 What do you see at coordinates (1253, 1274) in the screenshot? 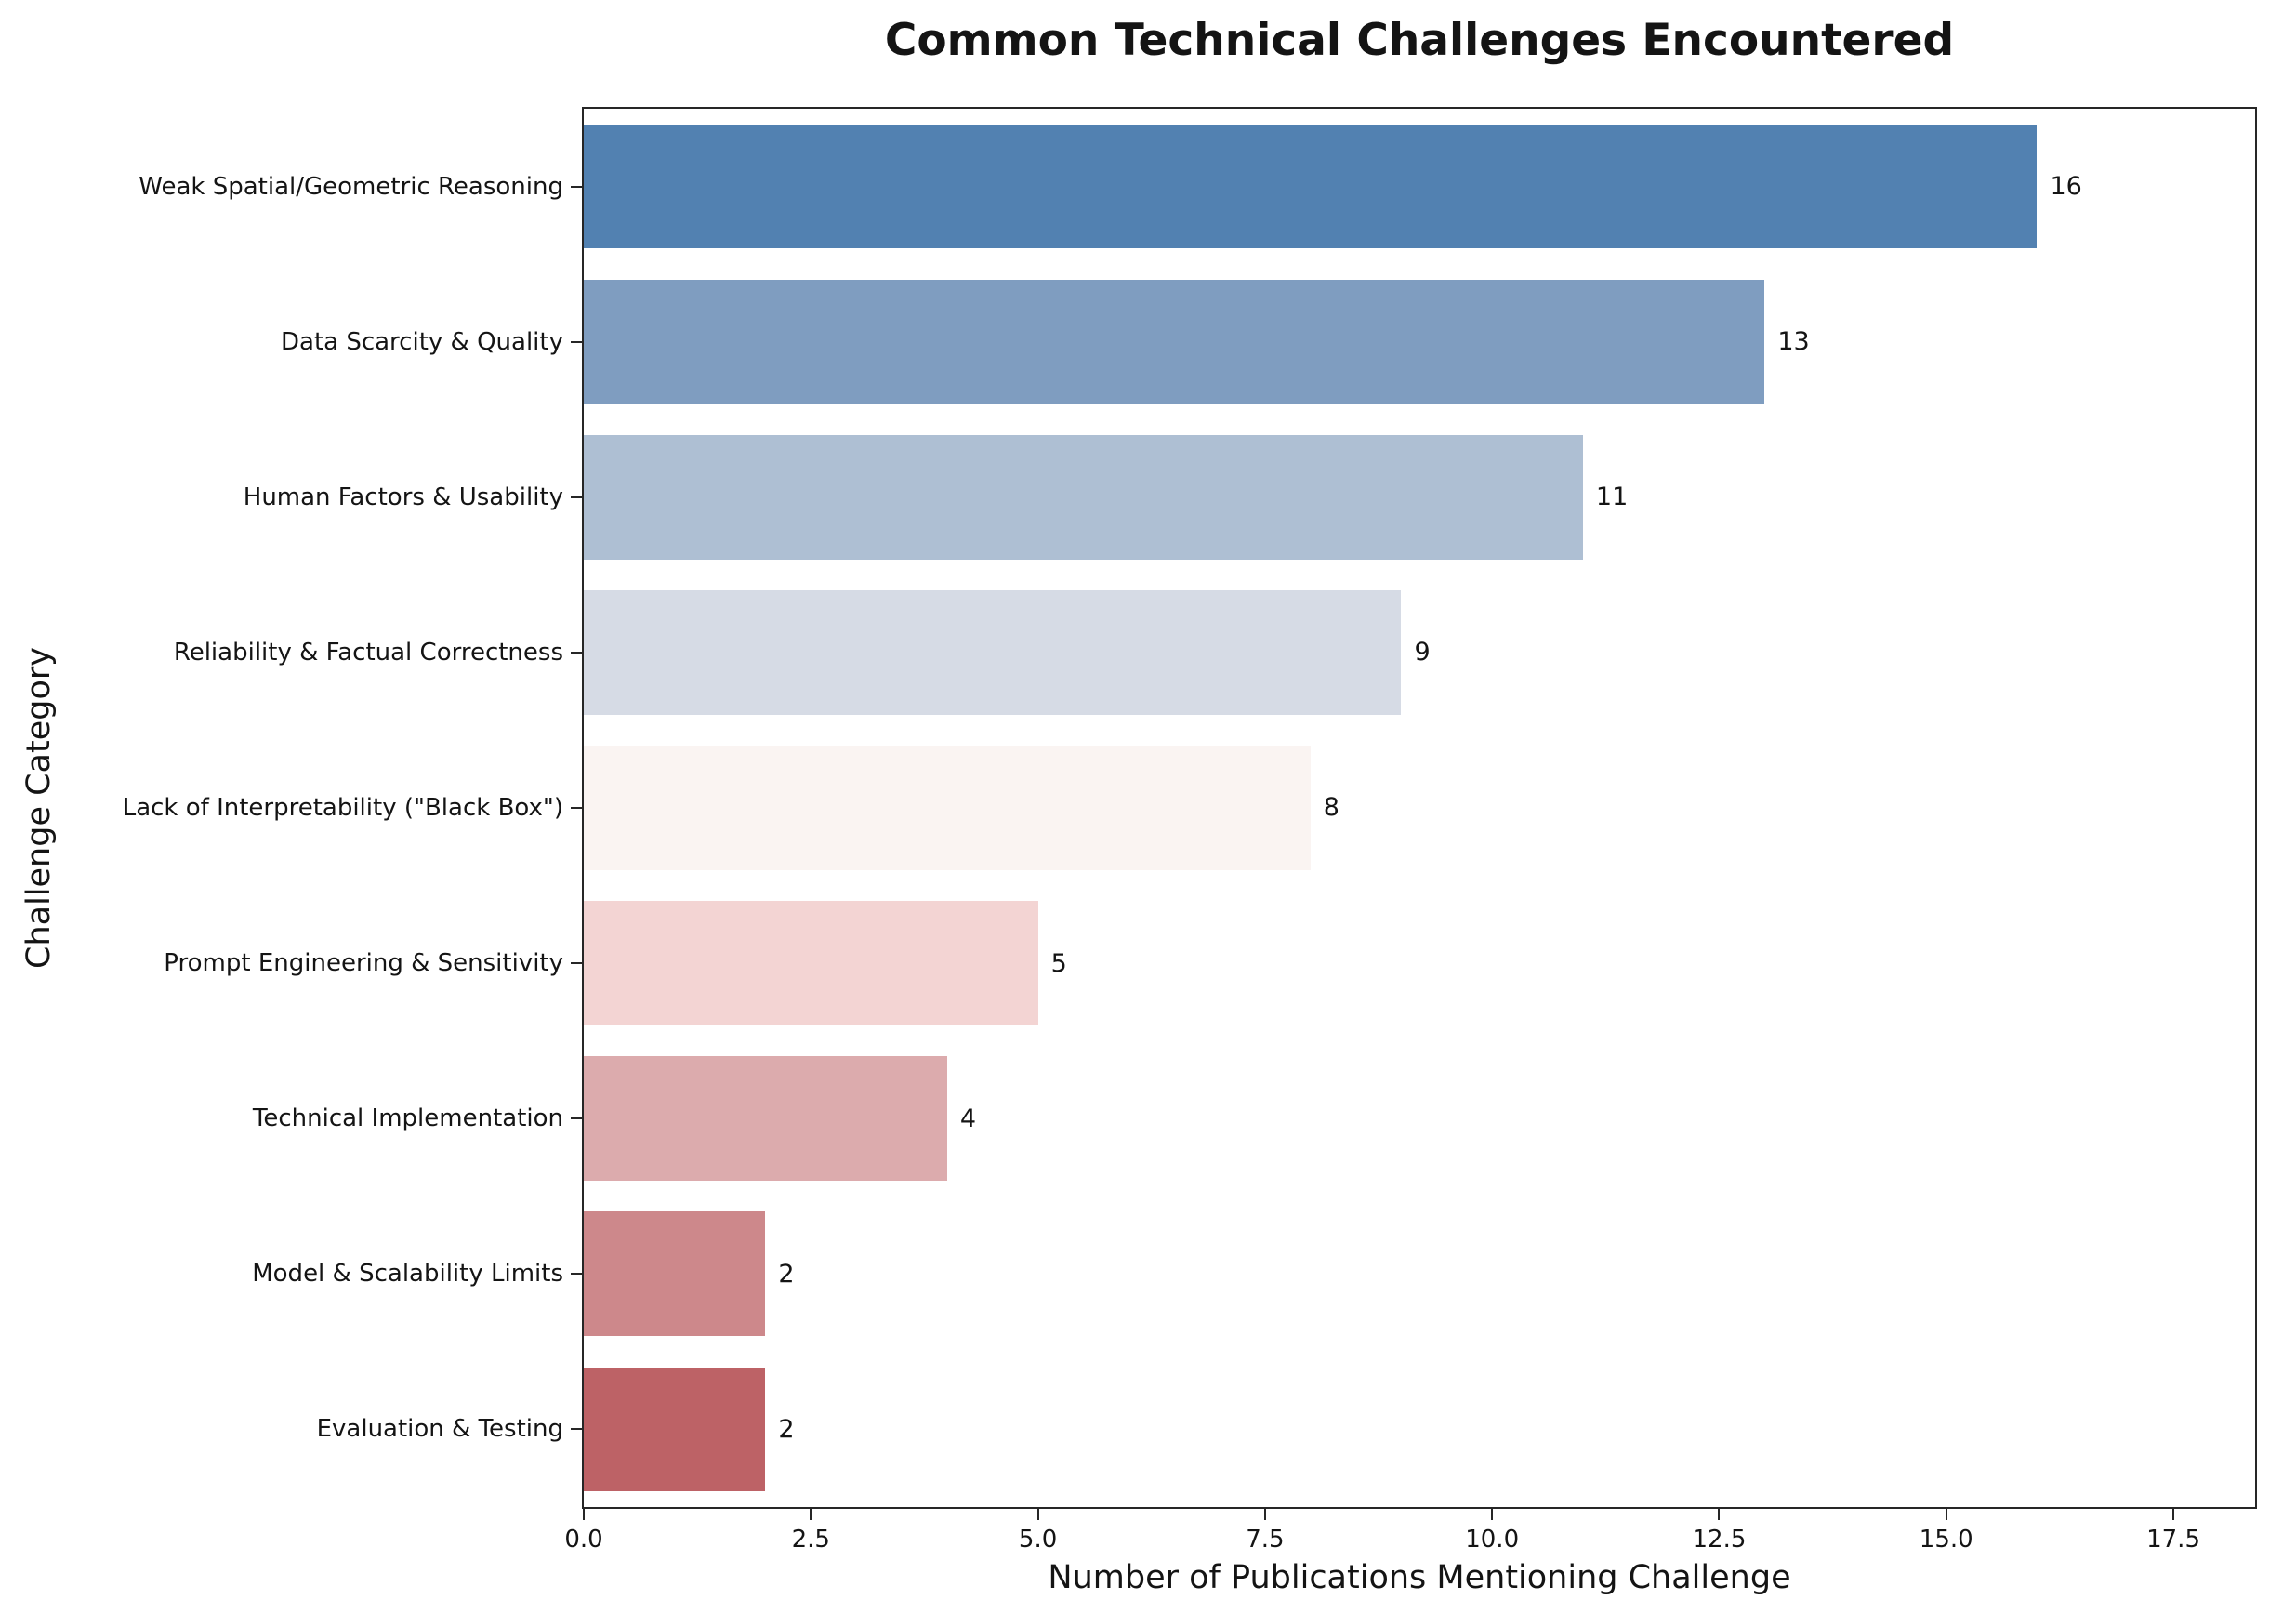
I see `bar-row: Model & Scalability Limits 2` at bounding box center [1253, 1274].